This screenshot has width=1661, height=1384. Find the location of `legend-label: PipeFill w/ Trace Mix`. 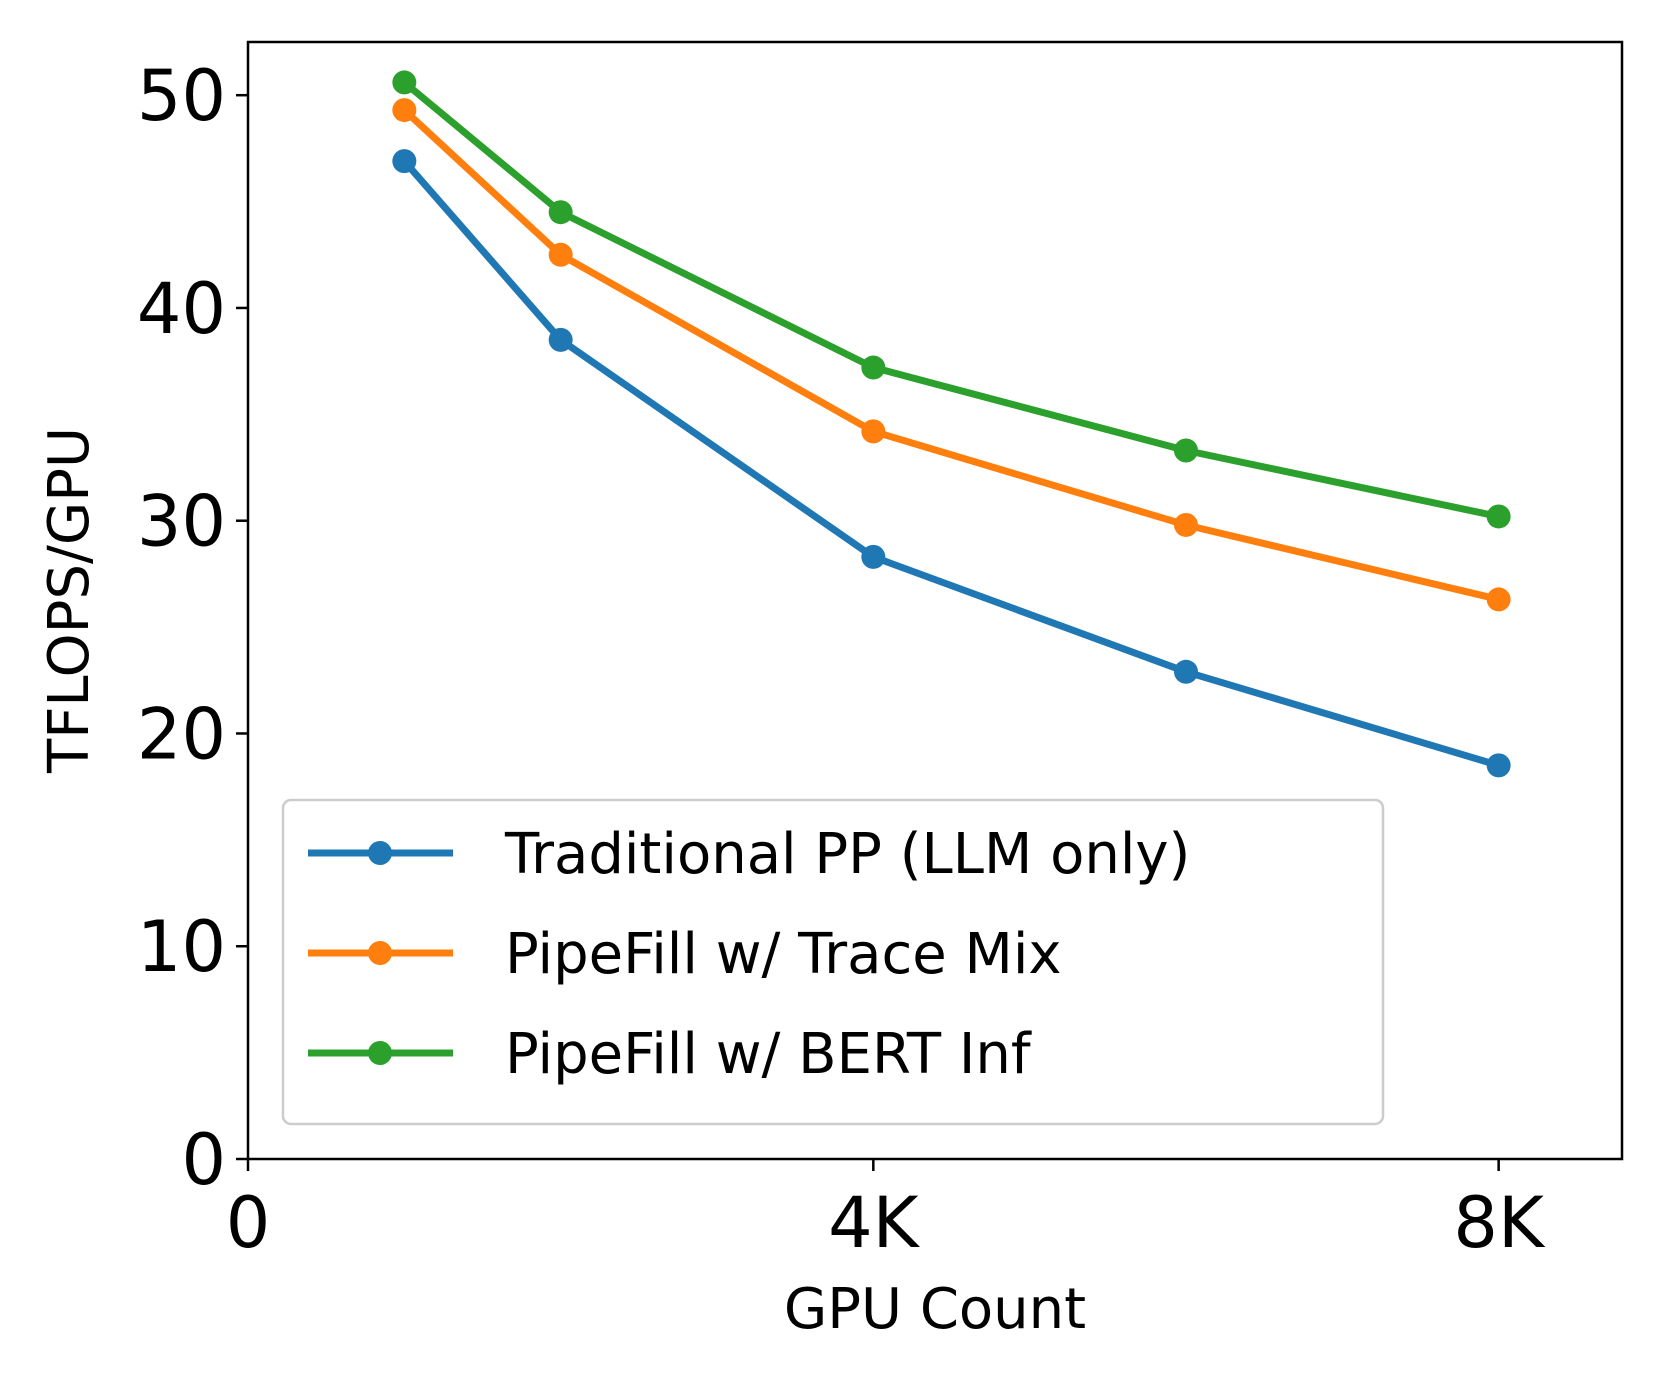

legend-label: PipeFill w/ Trace Mix is located at coordinates (783, 954).